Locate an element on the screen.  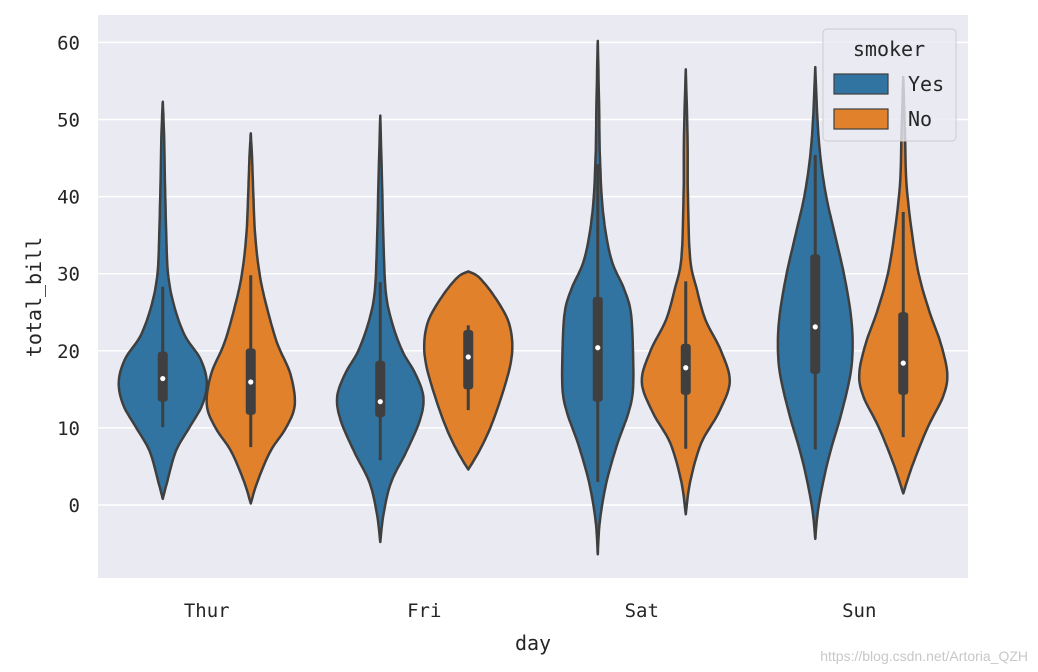
x-tick-label: Sun is located at coordinates (859, 611).